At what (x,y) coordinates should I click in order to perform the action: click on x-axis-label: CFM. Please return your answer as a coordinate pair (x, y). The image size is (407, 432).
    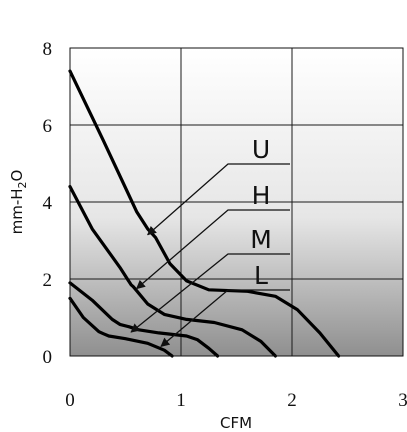
    Looking at the image, I should click on (236, 423).